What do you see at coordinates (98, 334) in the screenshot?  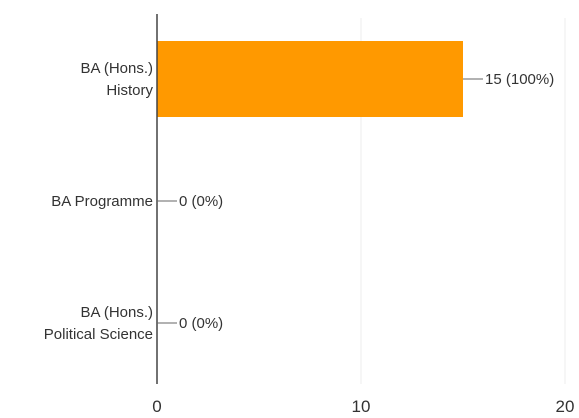 I see `category-label-line: Political Science` at bounding box center [98, 334].